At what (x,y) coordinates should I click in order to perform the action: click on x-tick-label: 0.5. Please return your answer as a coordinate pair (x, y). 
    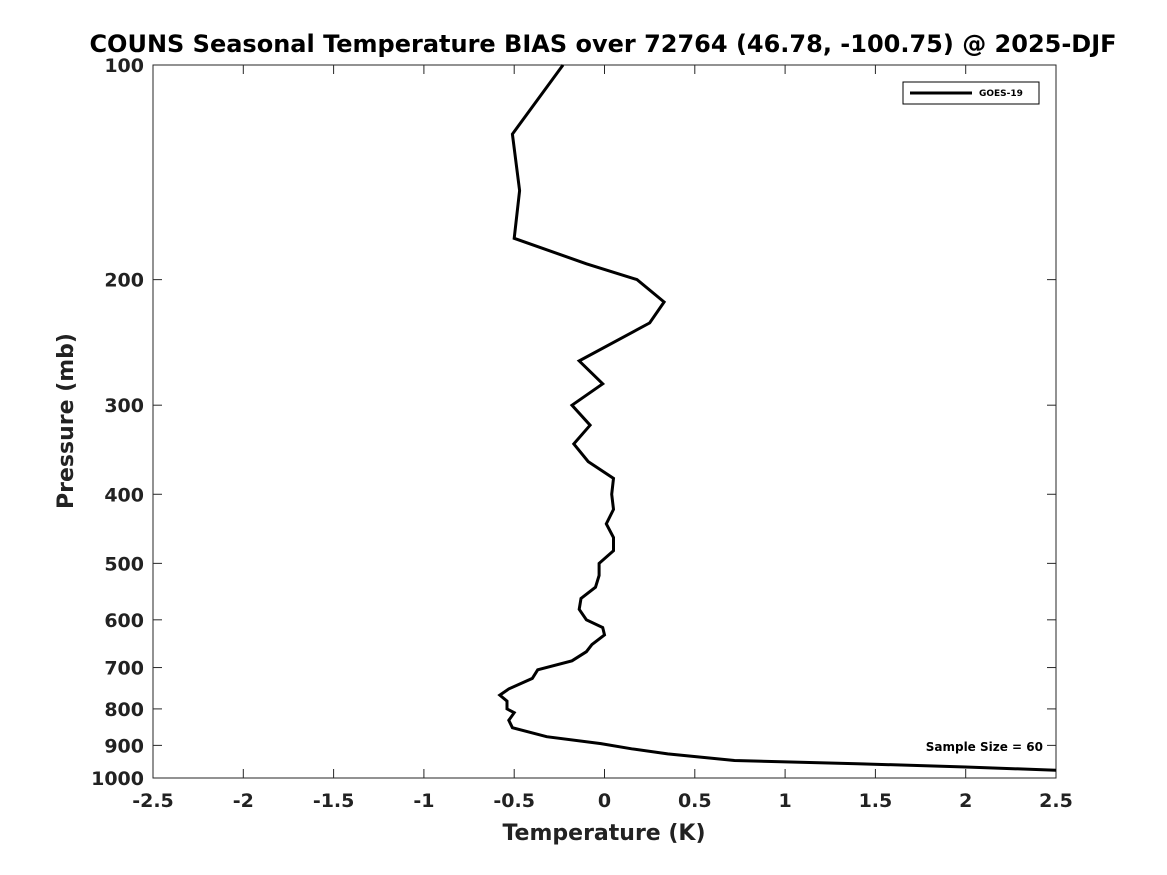
    Looking at the image, I should click on (695, 801).